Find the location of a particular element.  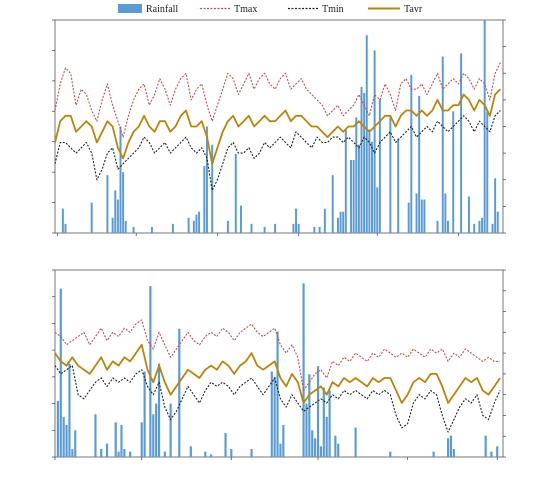

legend-rainfall-swatch is located at coordinates (130, 8).